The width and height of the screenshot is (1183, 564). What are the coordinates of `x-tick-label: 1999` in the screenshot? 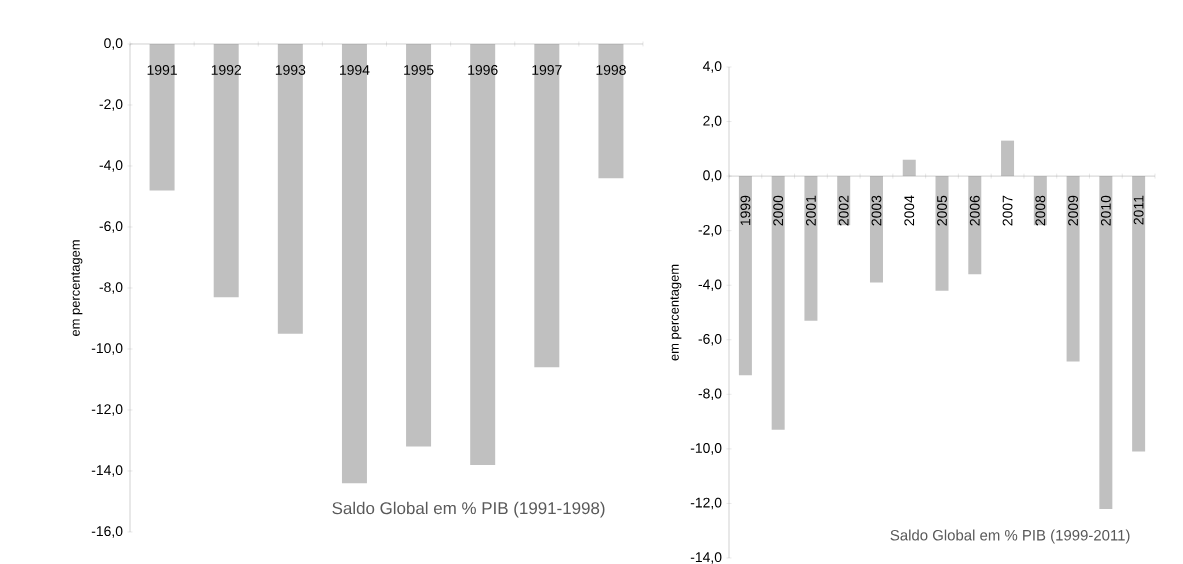 It's located at (745, 210).